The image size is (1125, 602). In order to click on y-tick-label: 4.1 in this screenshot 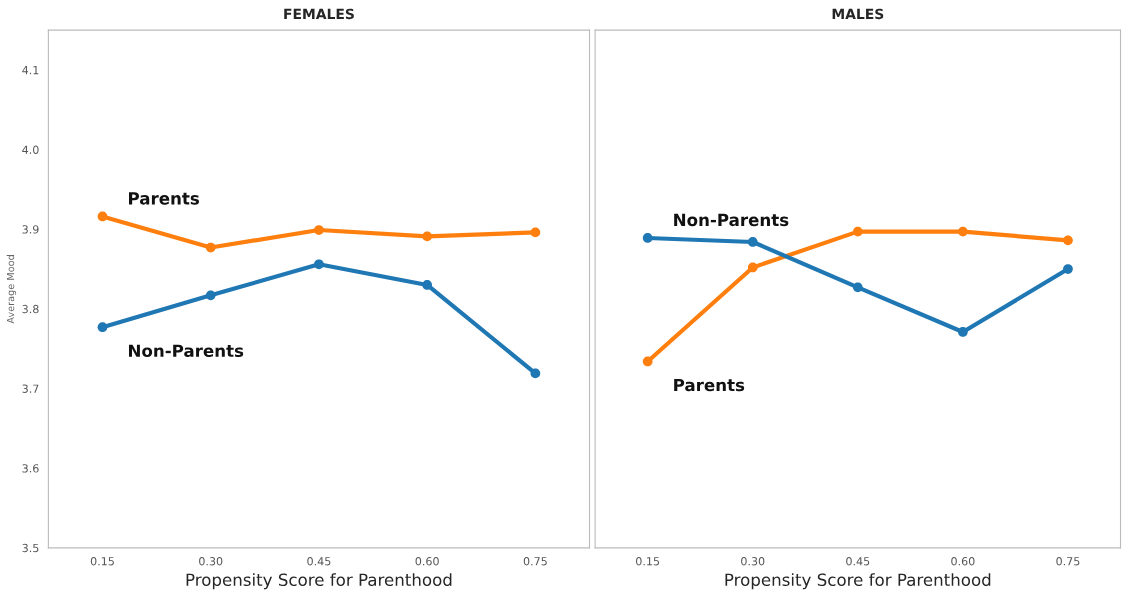, I will do `click(30, 70)`.